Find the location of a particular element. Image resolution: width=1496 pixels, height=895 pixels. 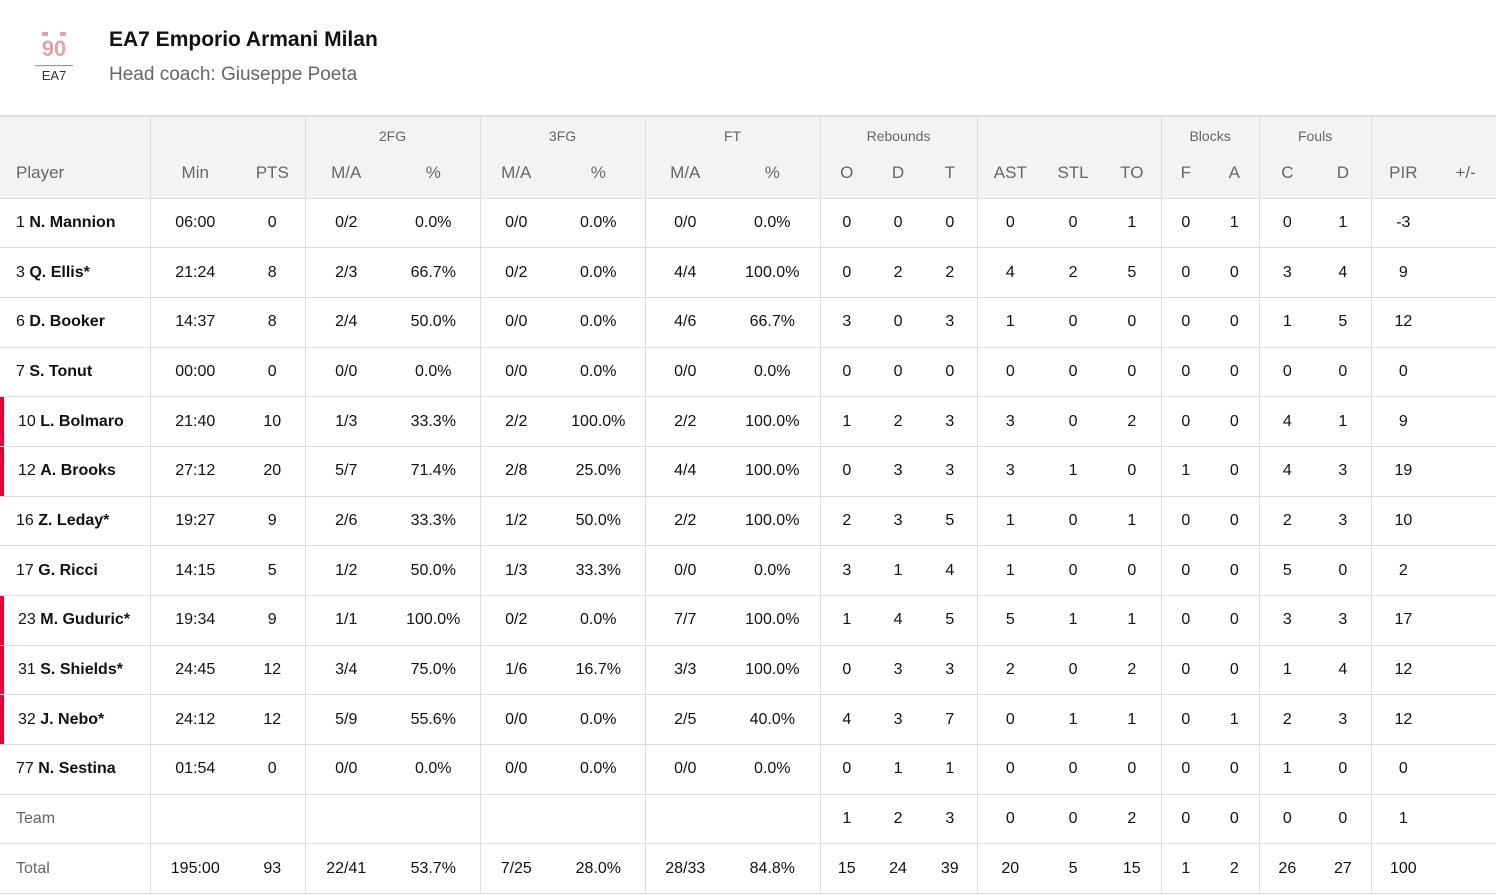

player-name: Z. Leday* is located at coordinates (74, 520).